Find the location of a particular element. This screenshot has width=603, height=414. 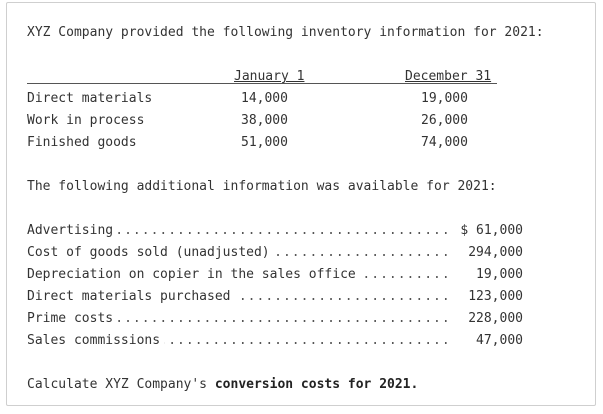

item-value: $ 61,000 is located at coordinates (491, 230).